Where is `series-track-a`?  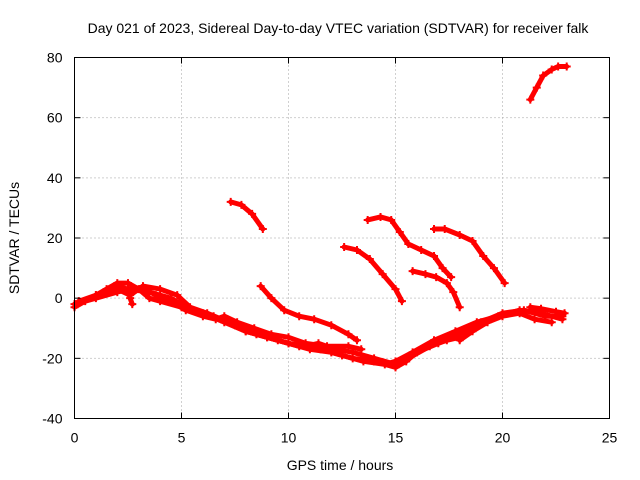 series-track-a is located at coordinates (318, 325).